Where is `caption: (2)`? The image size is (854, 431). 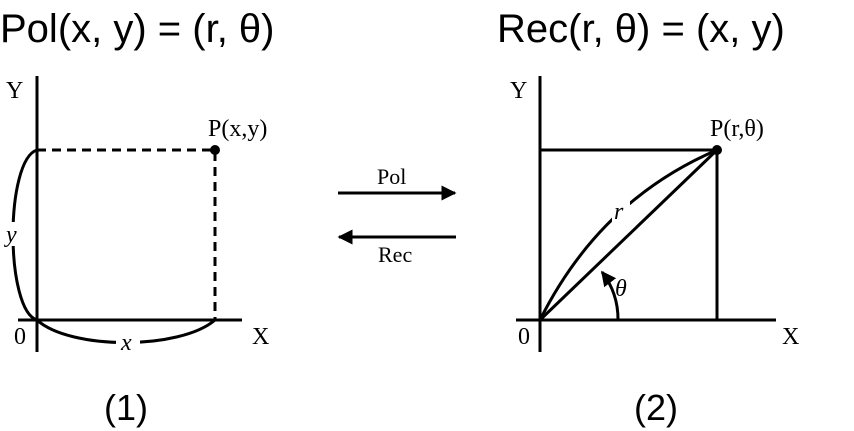
caption: (2) is located at coordinates (656, 407).